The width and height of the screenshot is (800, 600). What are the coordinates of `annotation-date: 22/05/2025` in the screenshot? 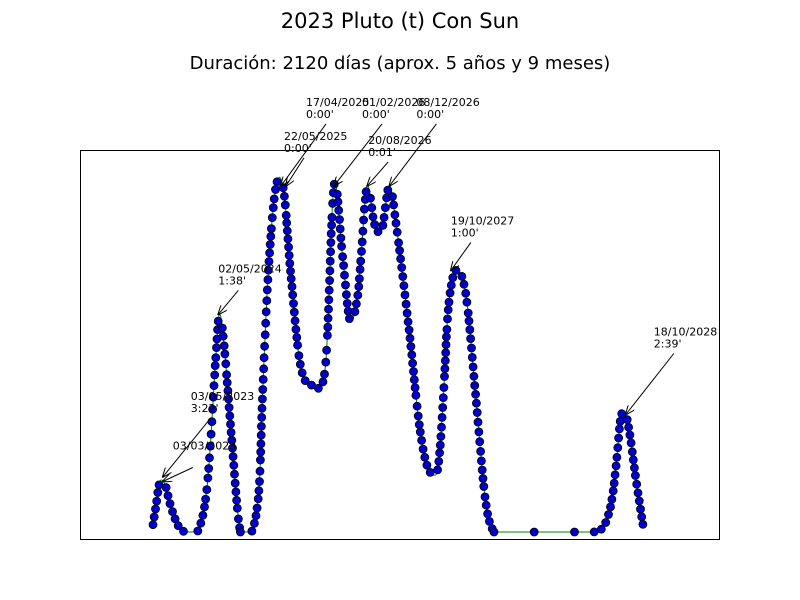 It's located at (315, 136).